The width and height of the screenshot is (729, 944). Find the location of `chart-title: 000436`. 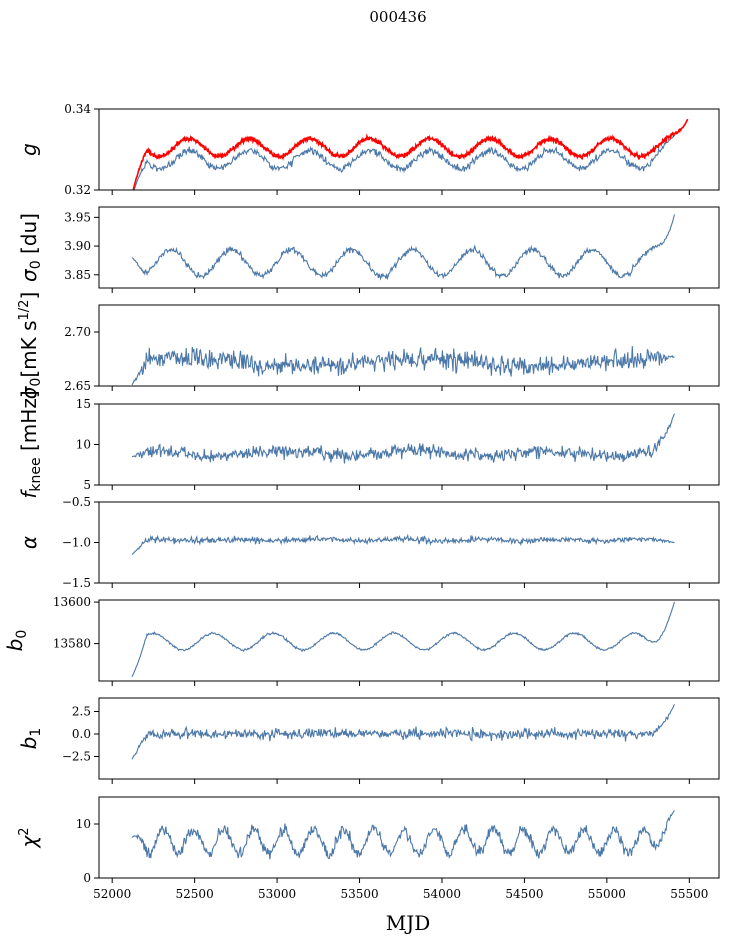

chart-title: 000436 is located at coordinates (397, 17).